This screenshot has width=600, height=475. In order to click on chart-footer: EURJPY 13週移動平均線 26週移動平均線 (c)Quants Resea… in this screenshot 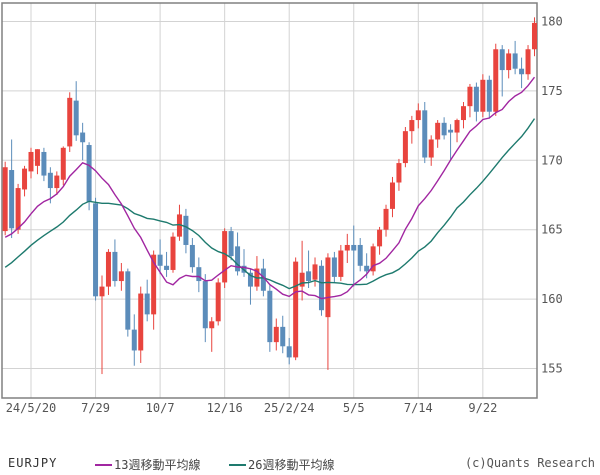, I will do `click(300, 464)`.